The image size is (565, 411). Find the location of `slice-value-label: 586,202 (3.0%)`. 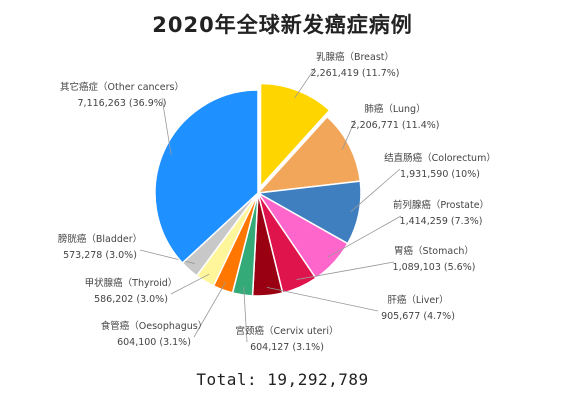

slice-value-label: 586,202 (3.0%) is located at coordinates (131, 299).